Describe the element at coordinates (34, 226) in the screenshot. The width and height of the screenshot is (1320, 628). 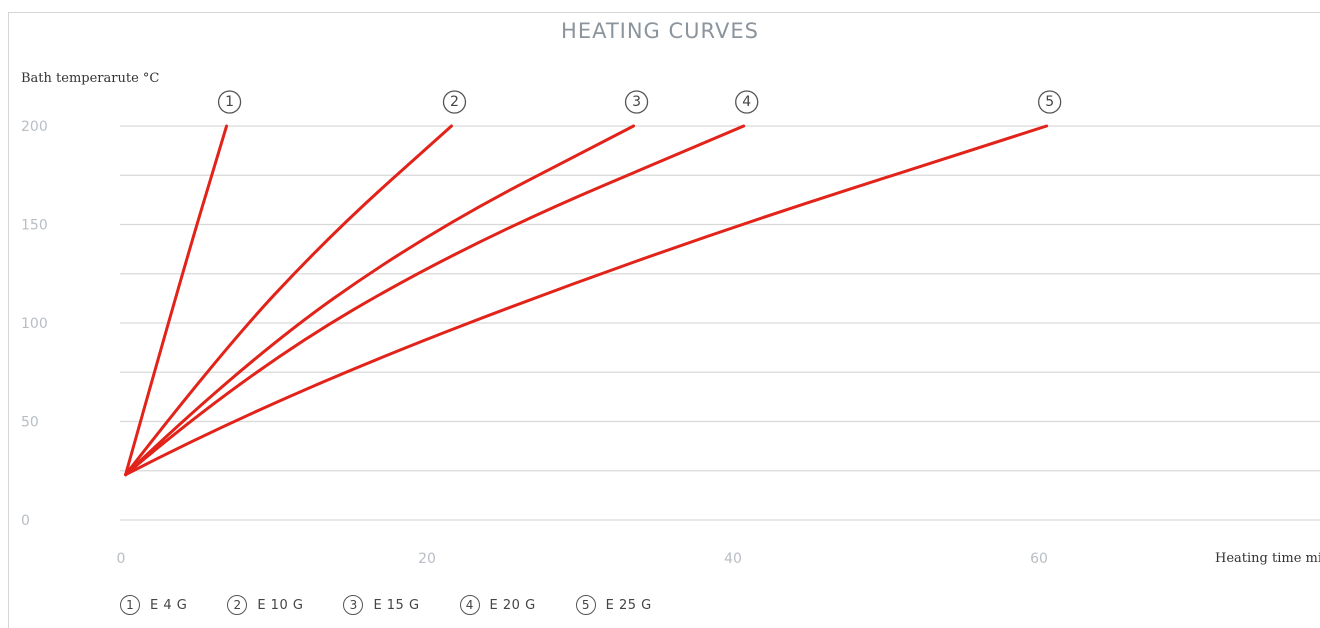
I see `y-tick-label: 150` at that location.